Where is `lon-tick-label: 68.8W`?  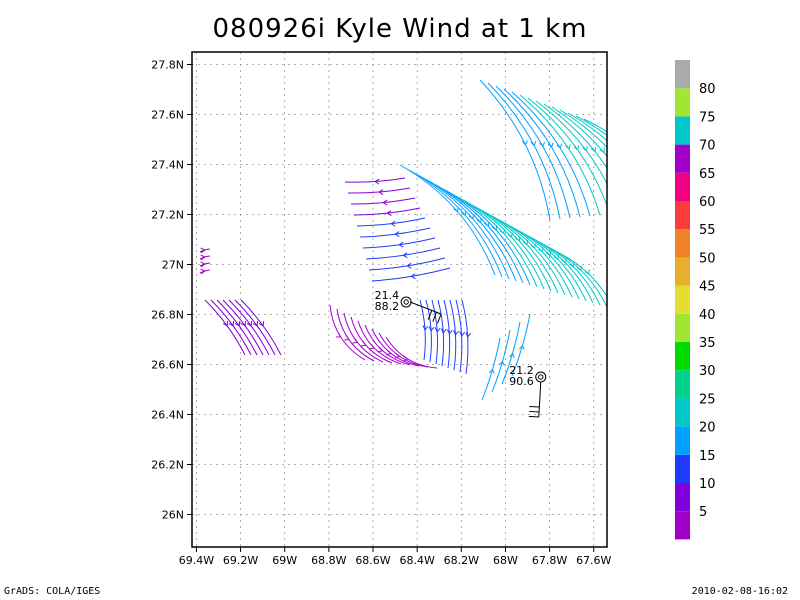
lon-tick-label: 68.8W is located at coordinates (328, 560).